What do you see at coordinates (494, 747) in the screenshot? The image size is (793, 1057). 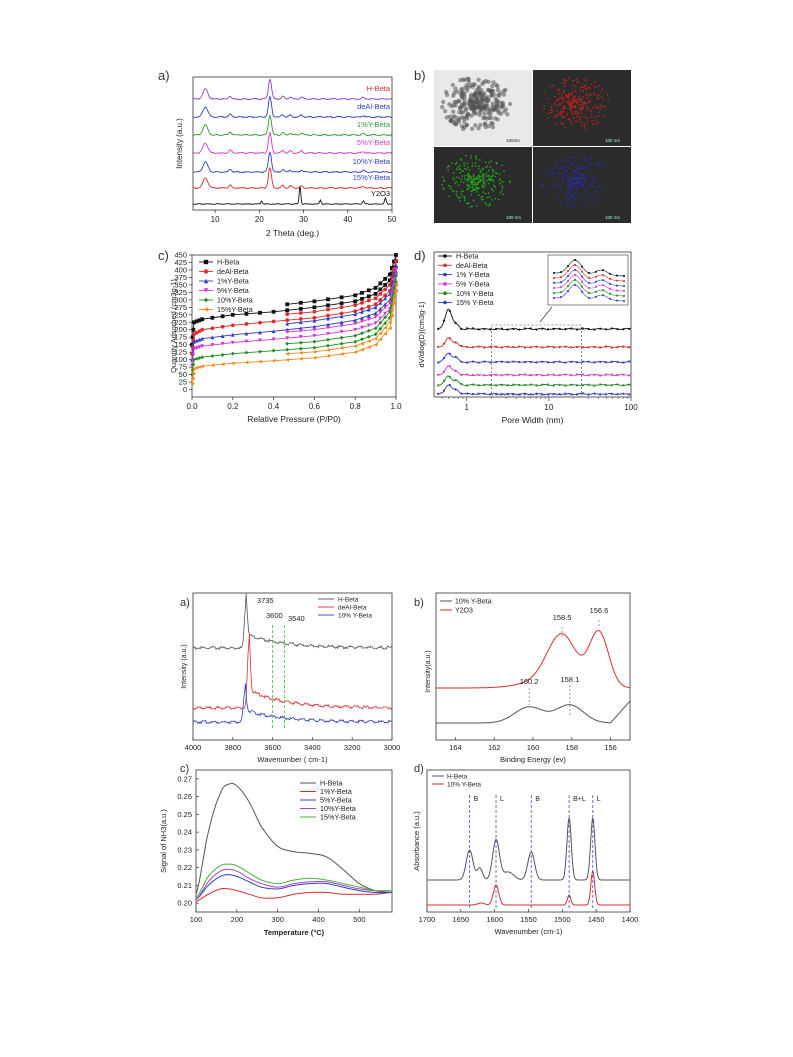 I see `x-tick-label: 162` at bounding box center [494, 747].